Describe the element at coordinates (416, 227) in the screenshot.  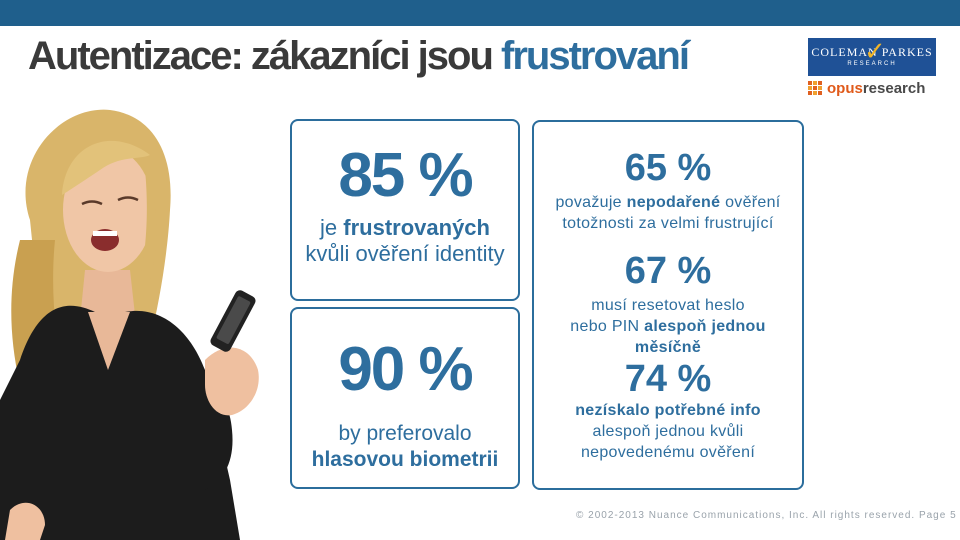
I see `stat-85-line1-bold: frustrovaných` at that location.